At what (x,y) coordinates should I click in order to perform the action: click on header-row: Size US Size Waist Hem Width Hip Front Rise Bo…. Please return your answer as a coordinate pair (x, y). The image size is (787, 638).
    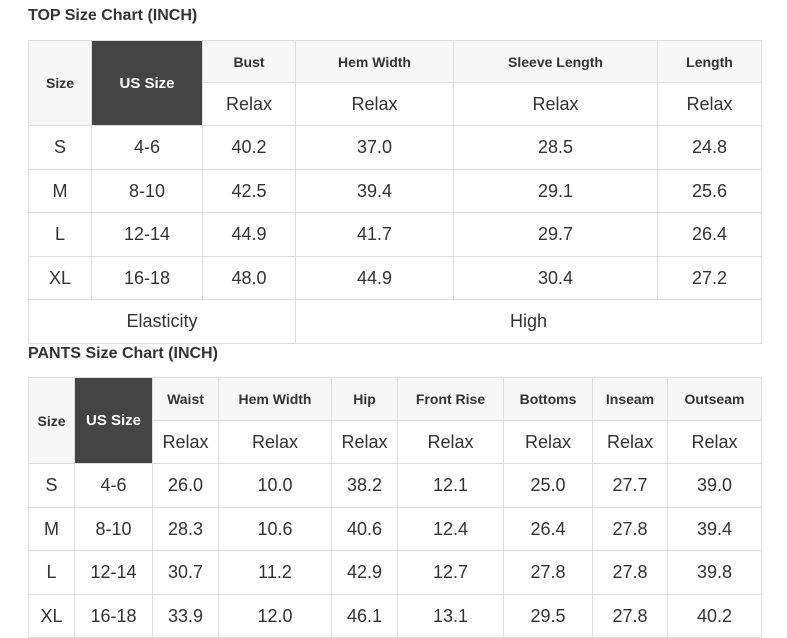
    Looking at the image, I should click on (395, 420).